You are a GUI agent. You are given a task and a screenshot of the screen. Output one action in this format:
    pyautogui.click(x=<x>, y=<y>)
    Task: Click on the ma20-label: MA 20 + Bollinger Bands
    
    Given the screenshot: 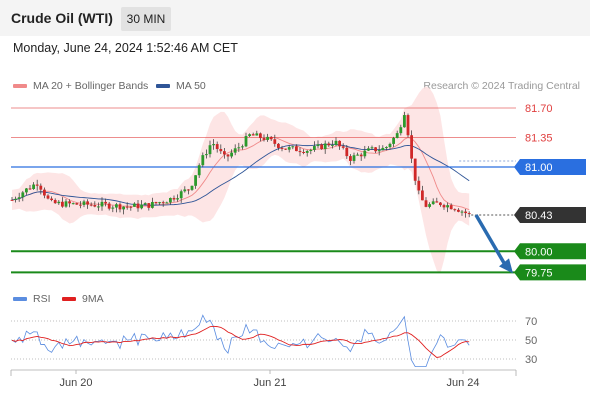 What is the action you would take?
    pyautogui.click(x=91, y=86)
    